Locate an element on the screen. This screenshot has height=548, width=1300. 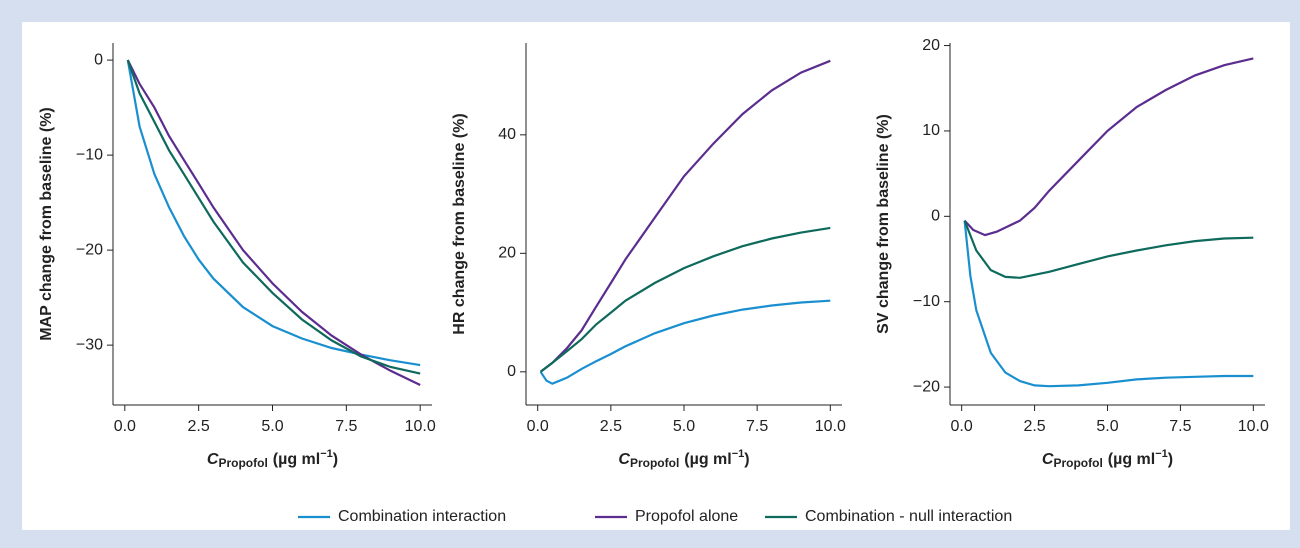
legend-label: Combination - null interaction is located at coordinates (908, 516).